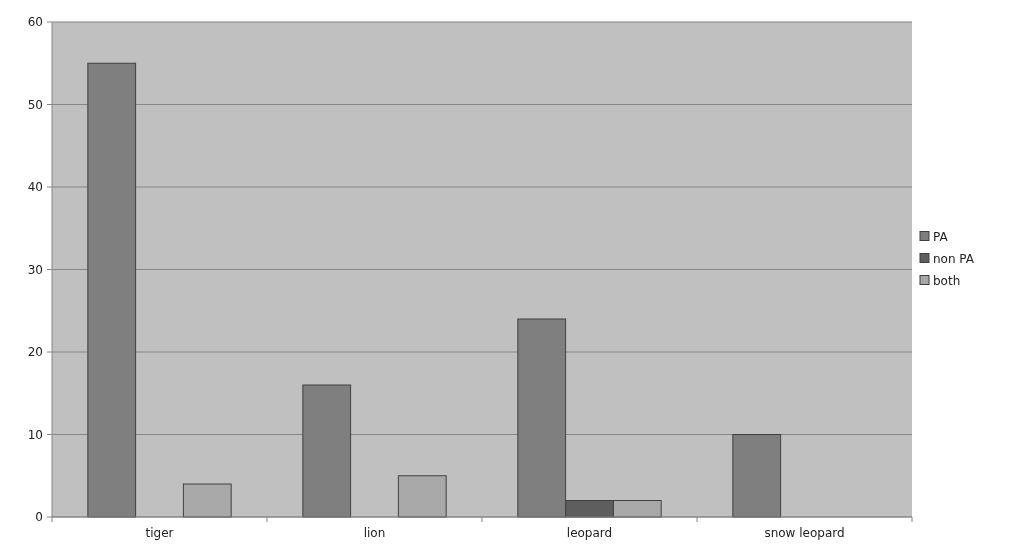 Image resolution: width=1023 pixels, height=554 pixels. I want to click on y-tick-label: 60, so click(35, 22).